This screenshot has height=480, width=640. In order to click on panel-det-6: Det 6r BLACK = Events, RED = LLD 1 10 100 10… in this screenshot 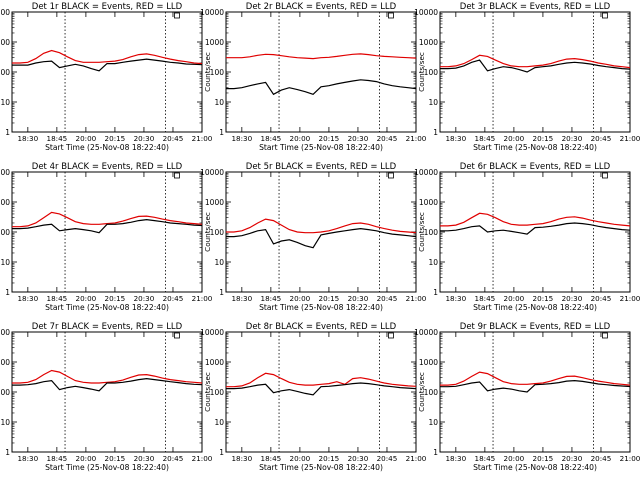, I will do `click(527, 237)`.